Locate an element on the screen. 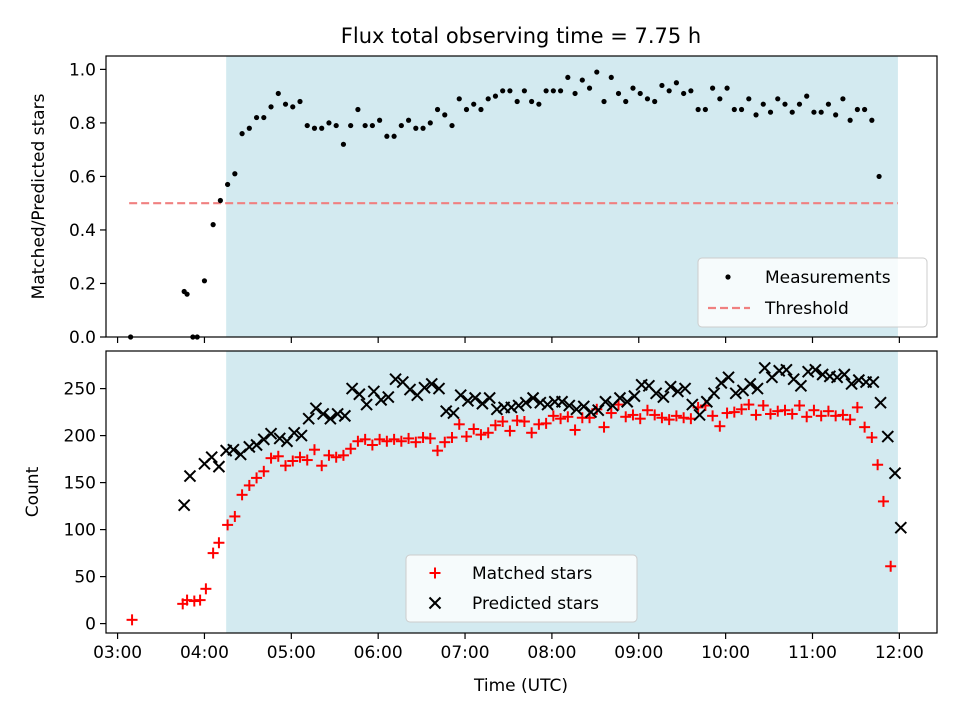  x-tick-label: 10:00 is located at coordinates (725, 653).